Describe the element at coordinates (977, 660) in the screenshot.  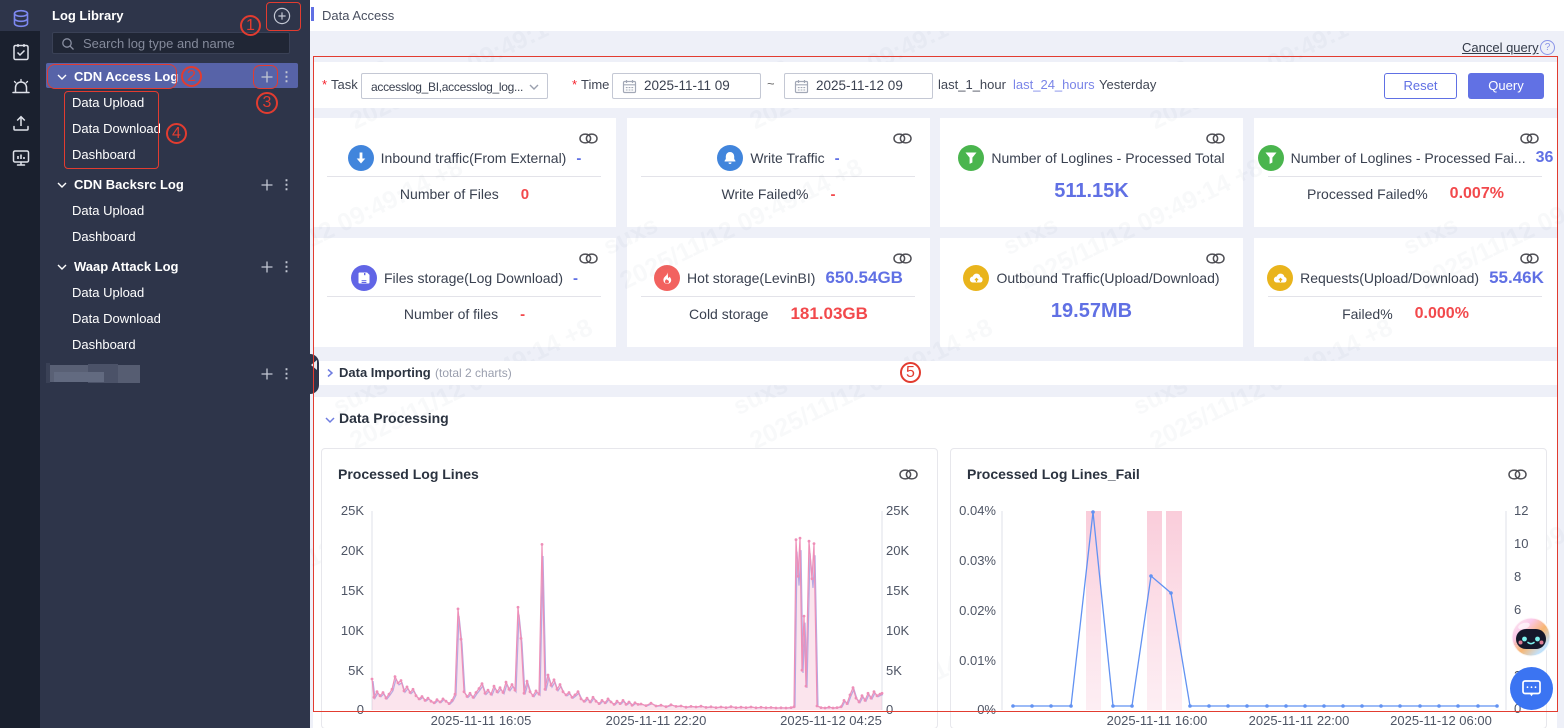
I see `svg-text: 0.01%` at that location.